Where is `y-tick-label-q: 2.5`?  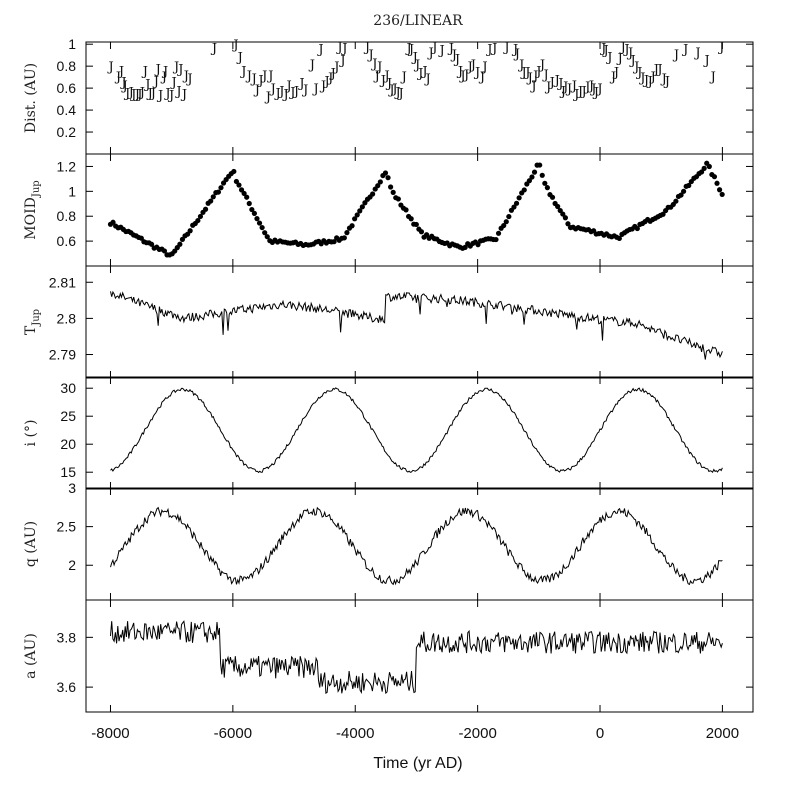
y-tick-label-q: 2.5 is located at coordinates (67, 527).